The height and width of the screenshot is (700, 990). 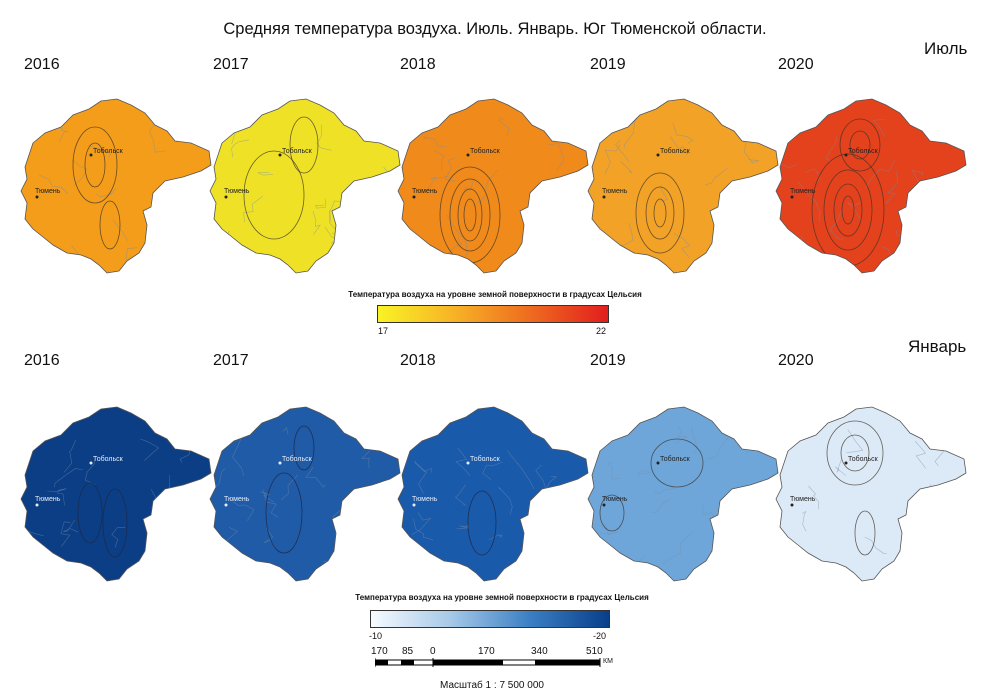 What do you see at coordinates (870, 493) in the screenshot?
I see `map-january-2020: Тобольск Тюмень` at bounding box center [870, 493].